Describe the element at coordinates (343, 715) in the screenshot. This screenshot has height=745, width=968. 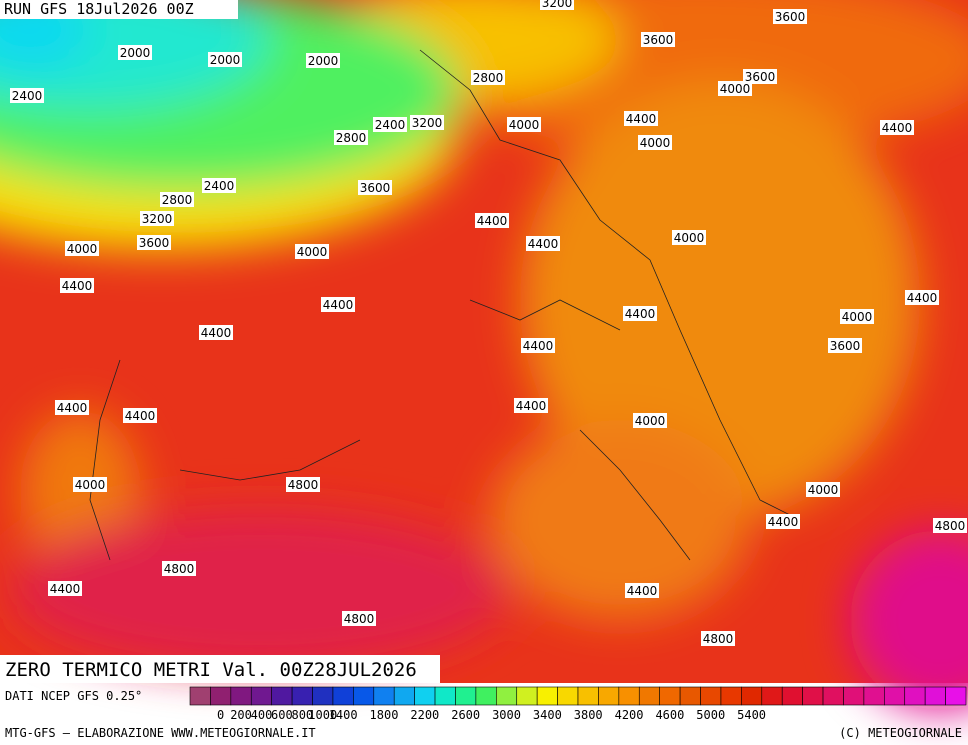
I see `legend-label: 1400` at that location.